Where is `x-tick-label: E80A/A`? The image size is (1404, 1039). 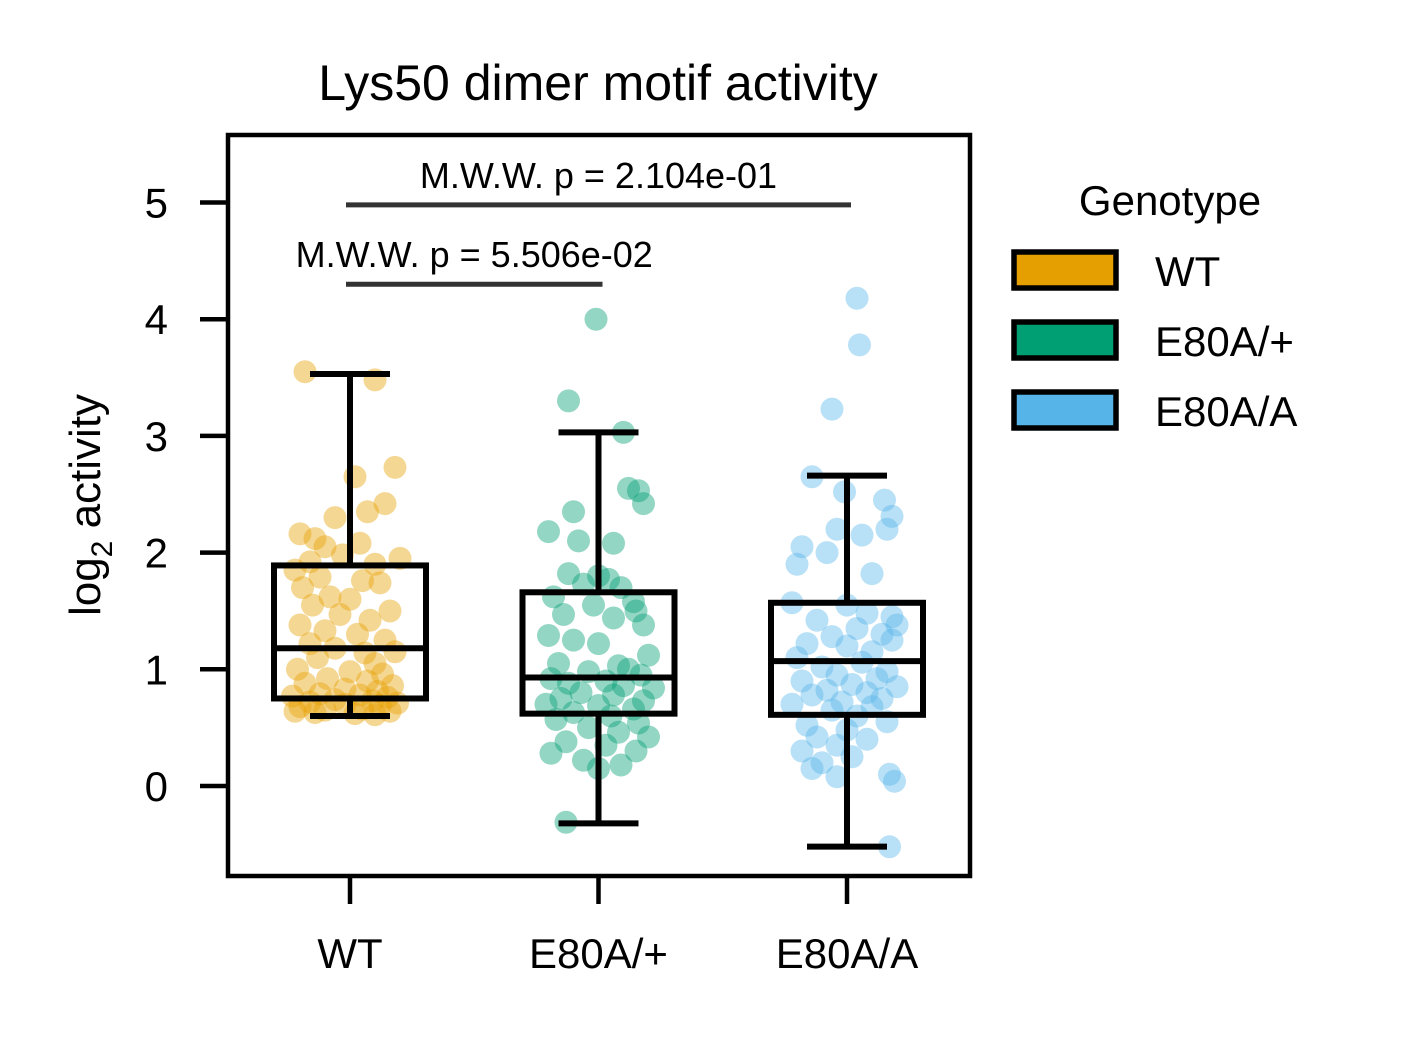
x-tick-label: E80A/A is located at coordinates (847, 953).